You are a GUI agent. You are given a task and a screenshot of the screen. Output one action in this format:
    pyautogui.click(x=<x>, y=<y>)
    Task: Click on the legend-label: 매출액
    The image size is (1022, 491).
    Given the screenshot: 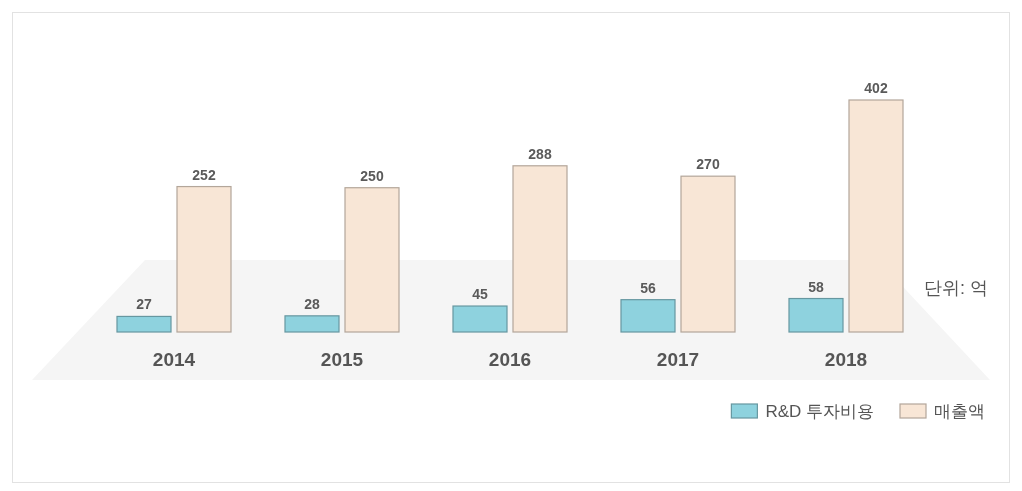 What is the action you would take?
    pyautogui.click(x=959, y=411)
    